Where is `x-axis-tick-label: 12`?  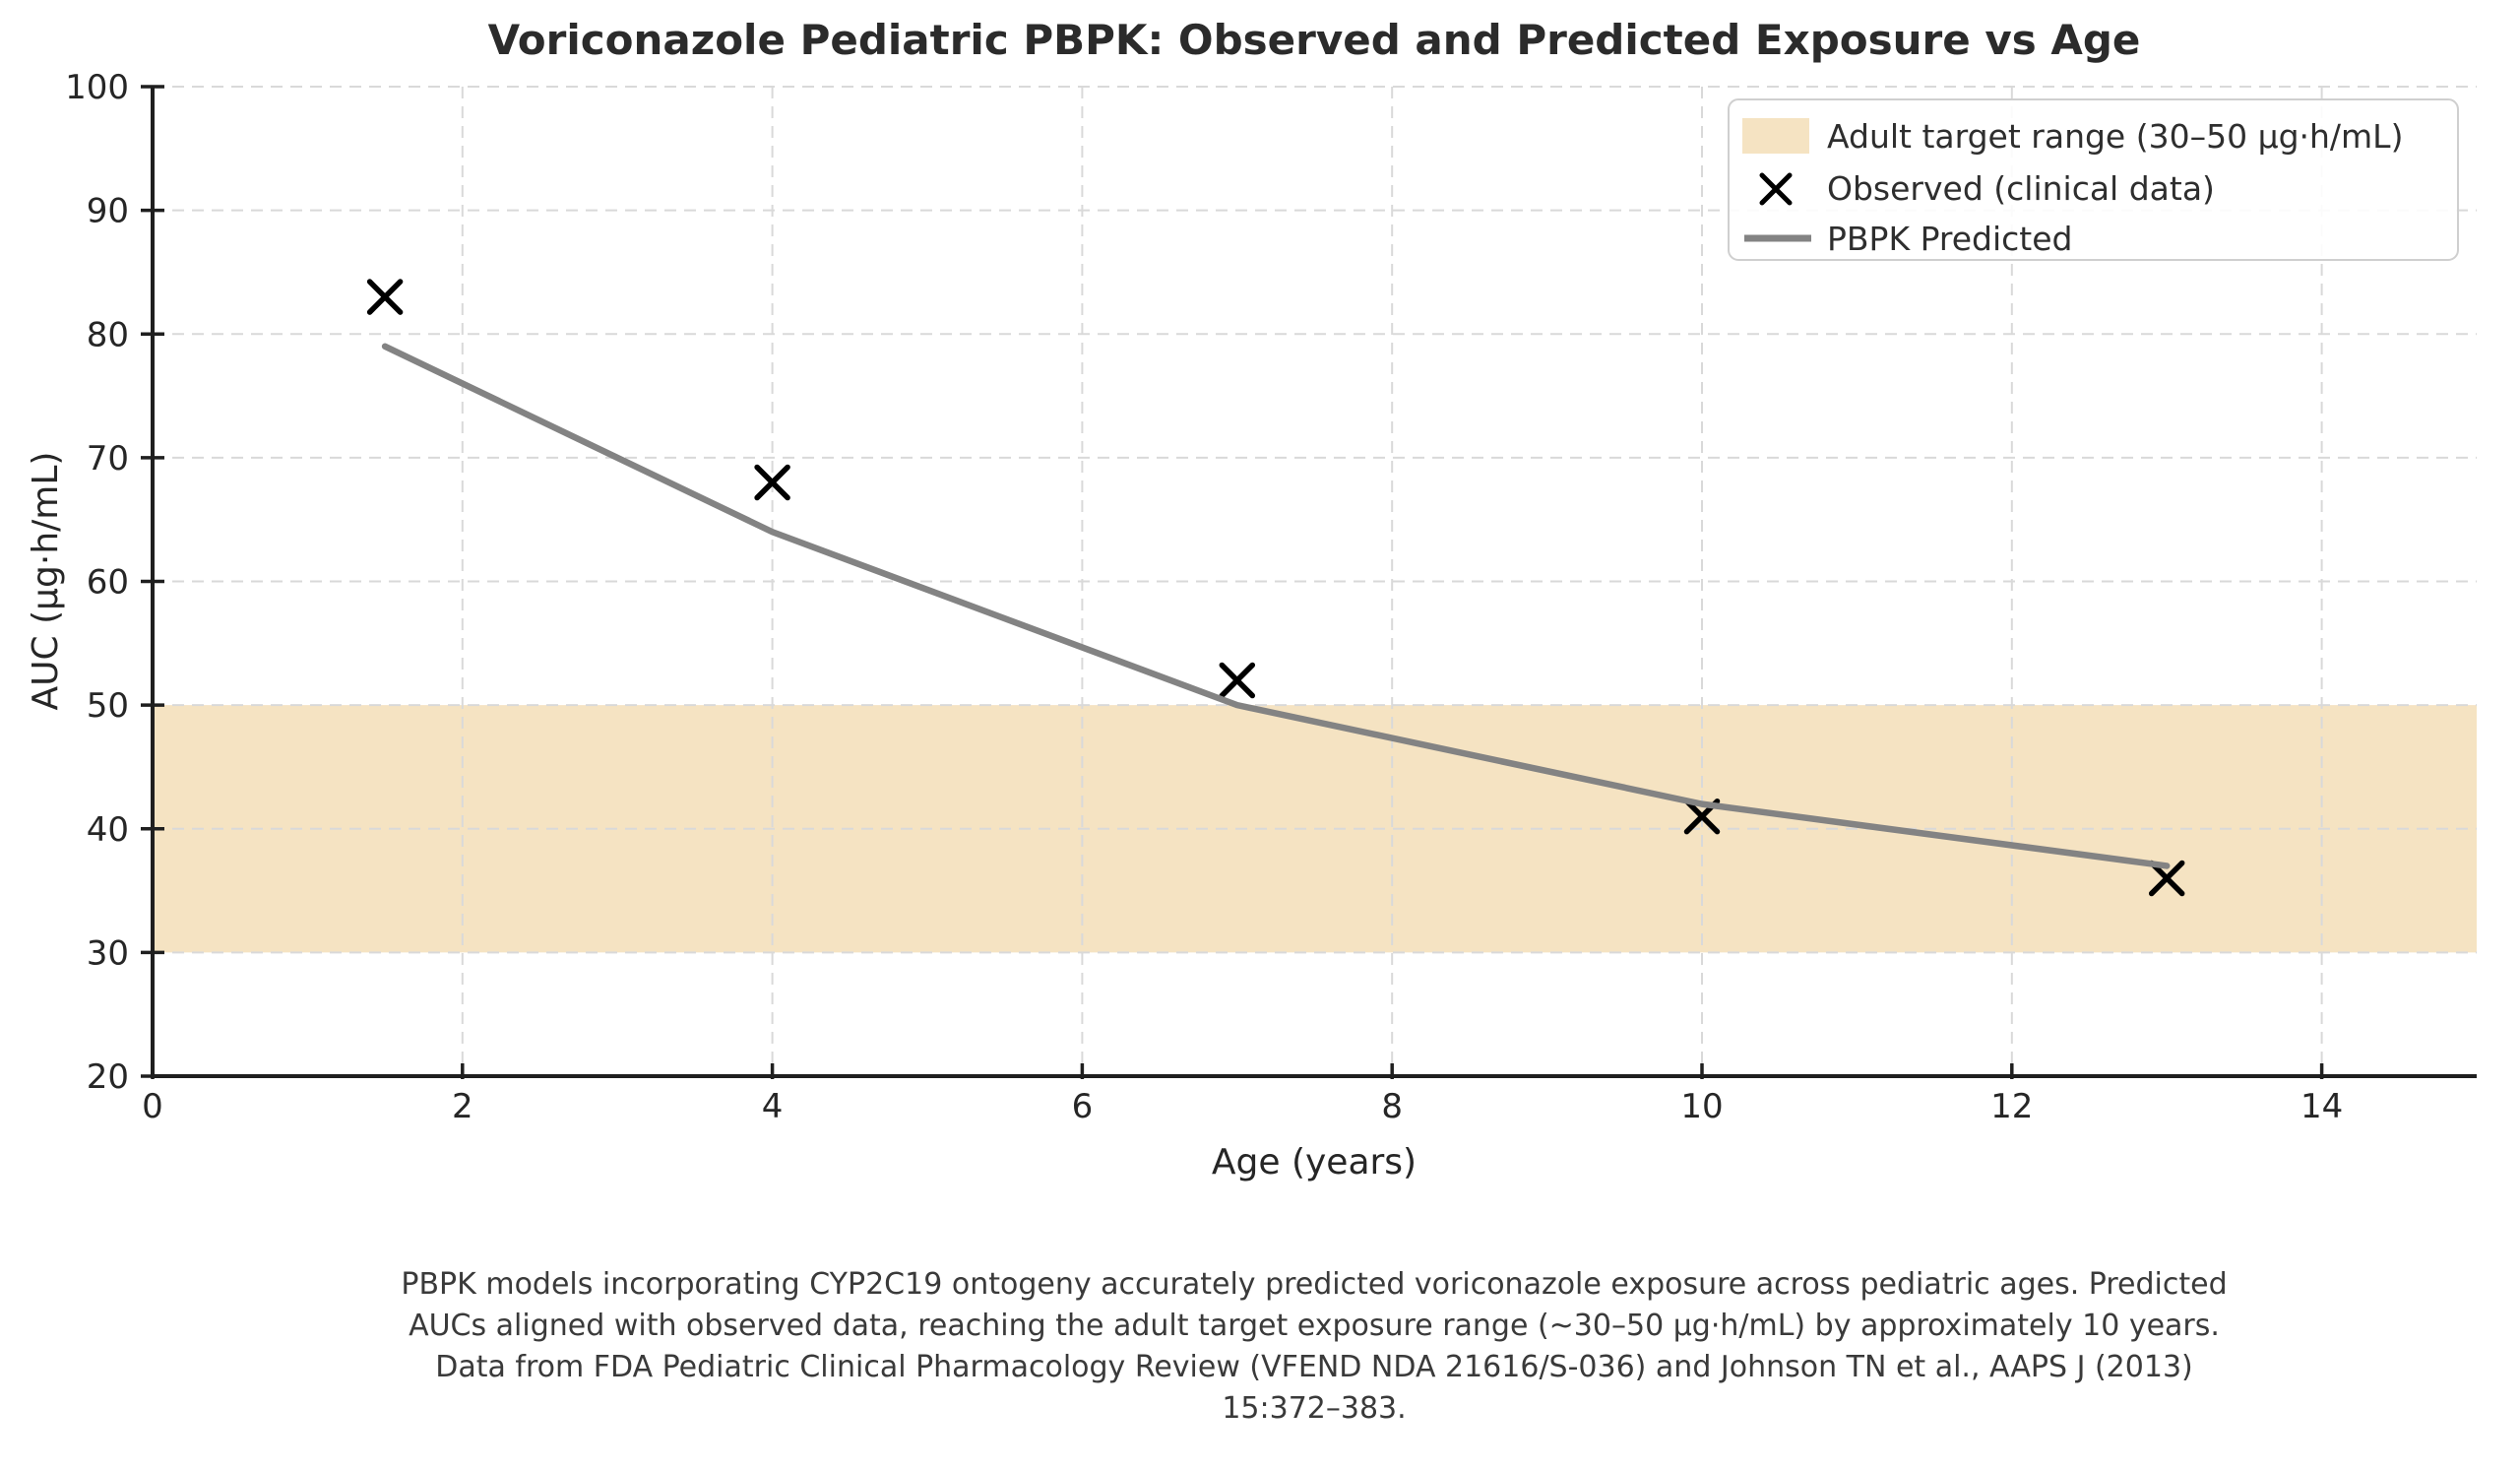 x-axis-tick-label: 12 is located at coordinates (2011, 1106).